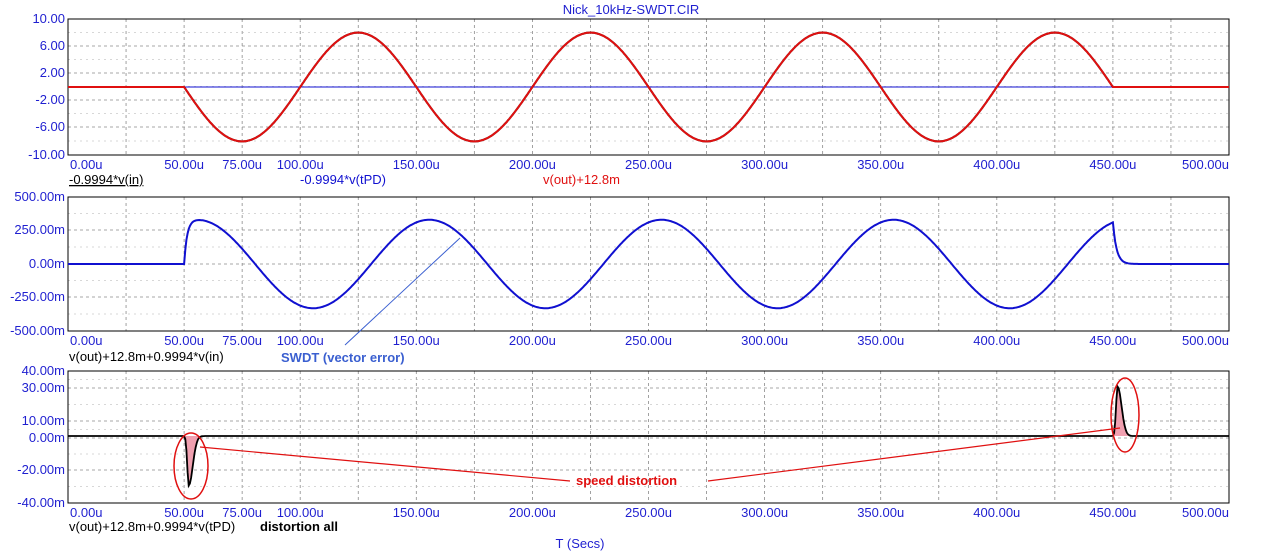 The width and height of the screenshot is (1262, 556). Describe the element at coordinates (50, 126) in the screenshot. I see `y-tick-label: -6.00` at that location.